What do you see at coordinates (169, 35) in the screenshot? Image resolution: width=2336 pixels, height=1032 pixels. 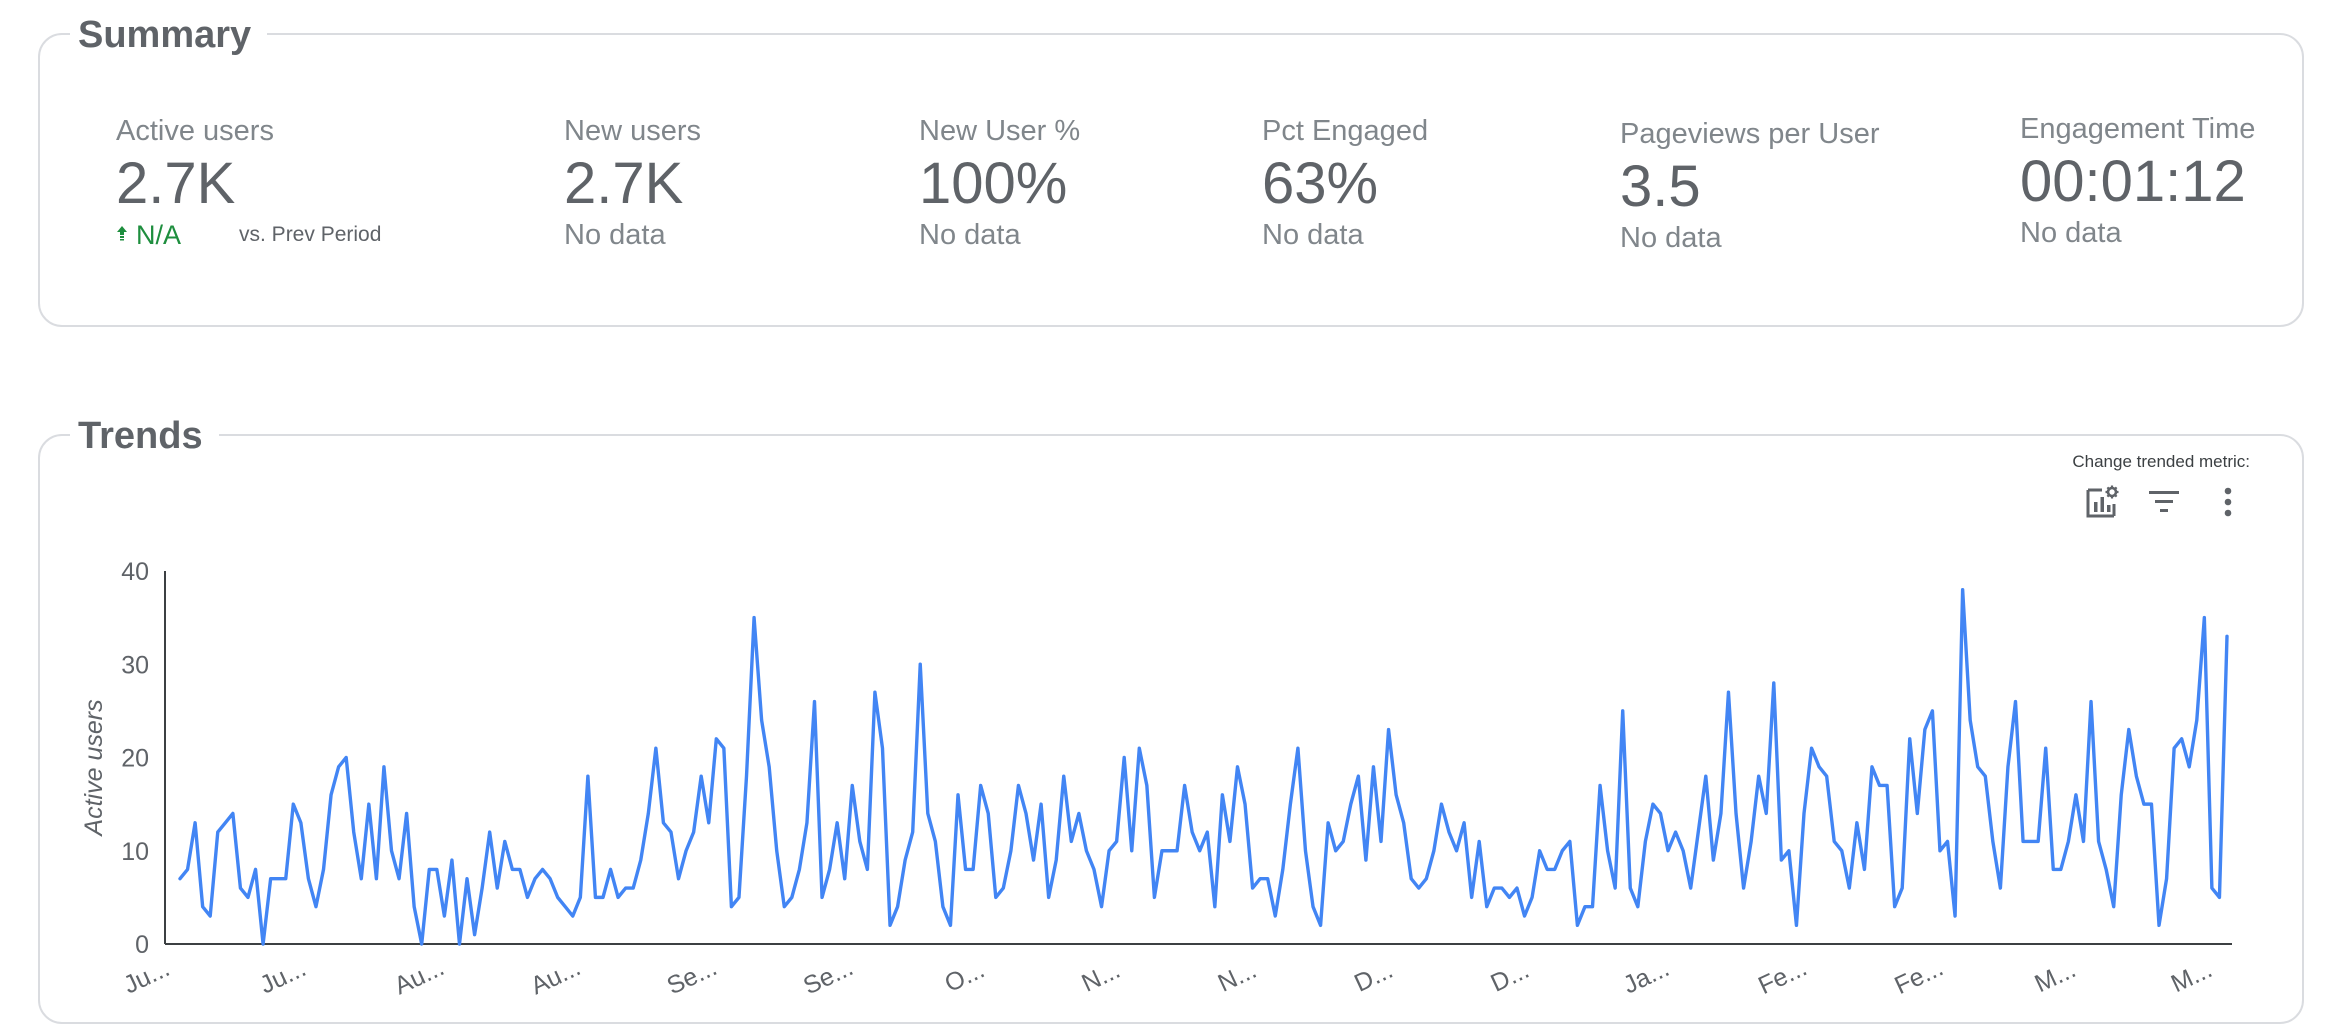 I see `summary-title: Summary` at bounding box center [169, 35].